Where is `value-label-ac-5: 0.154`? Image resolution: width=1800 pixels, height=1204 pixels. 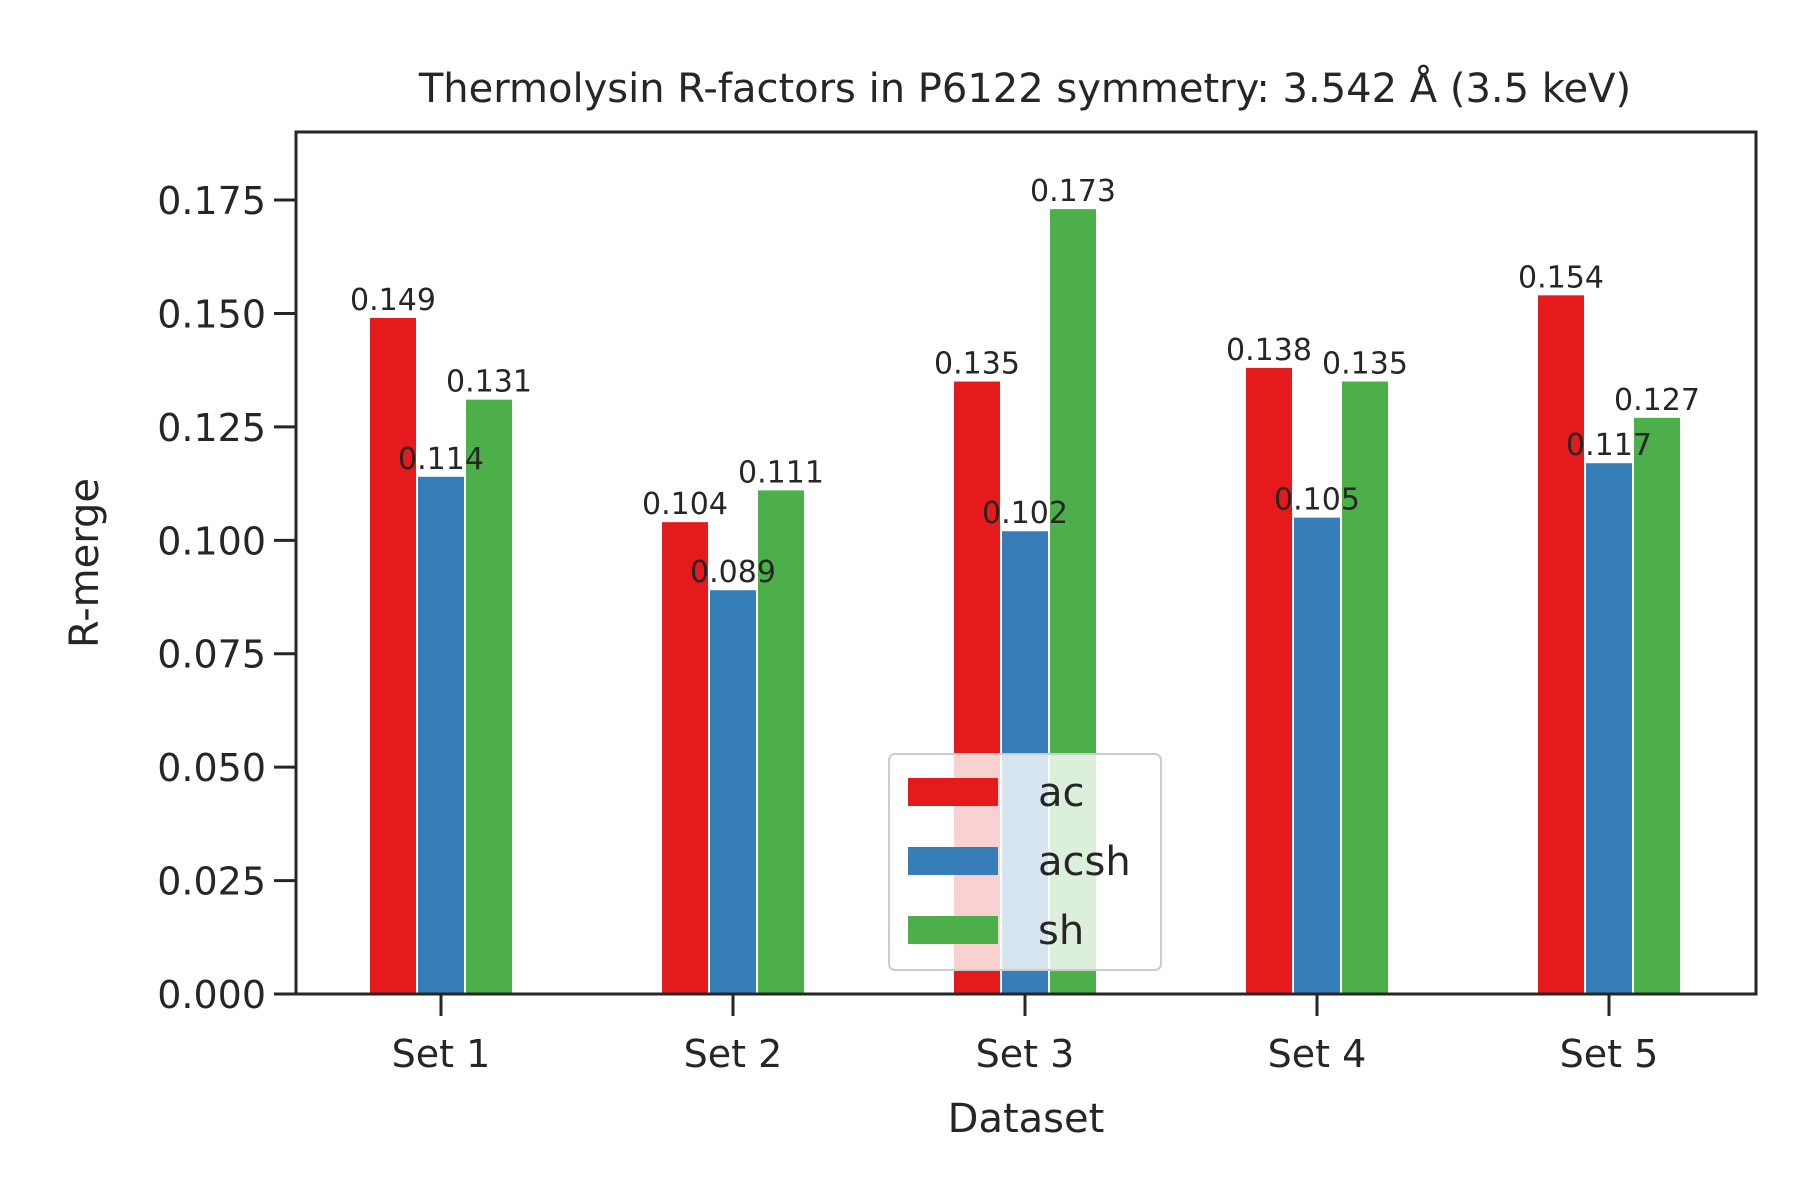
value-label-ac-5: 0.154 is located at coordinates (1561, 277).